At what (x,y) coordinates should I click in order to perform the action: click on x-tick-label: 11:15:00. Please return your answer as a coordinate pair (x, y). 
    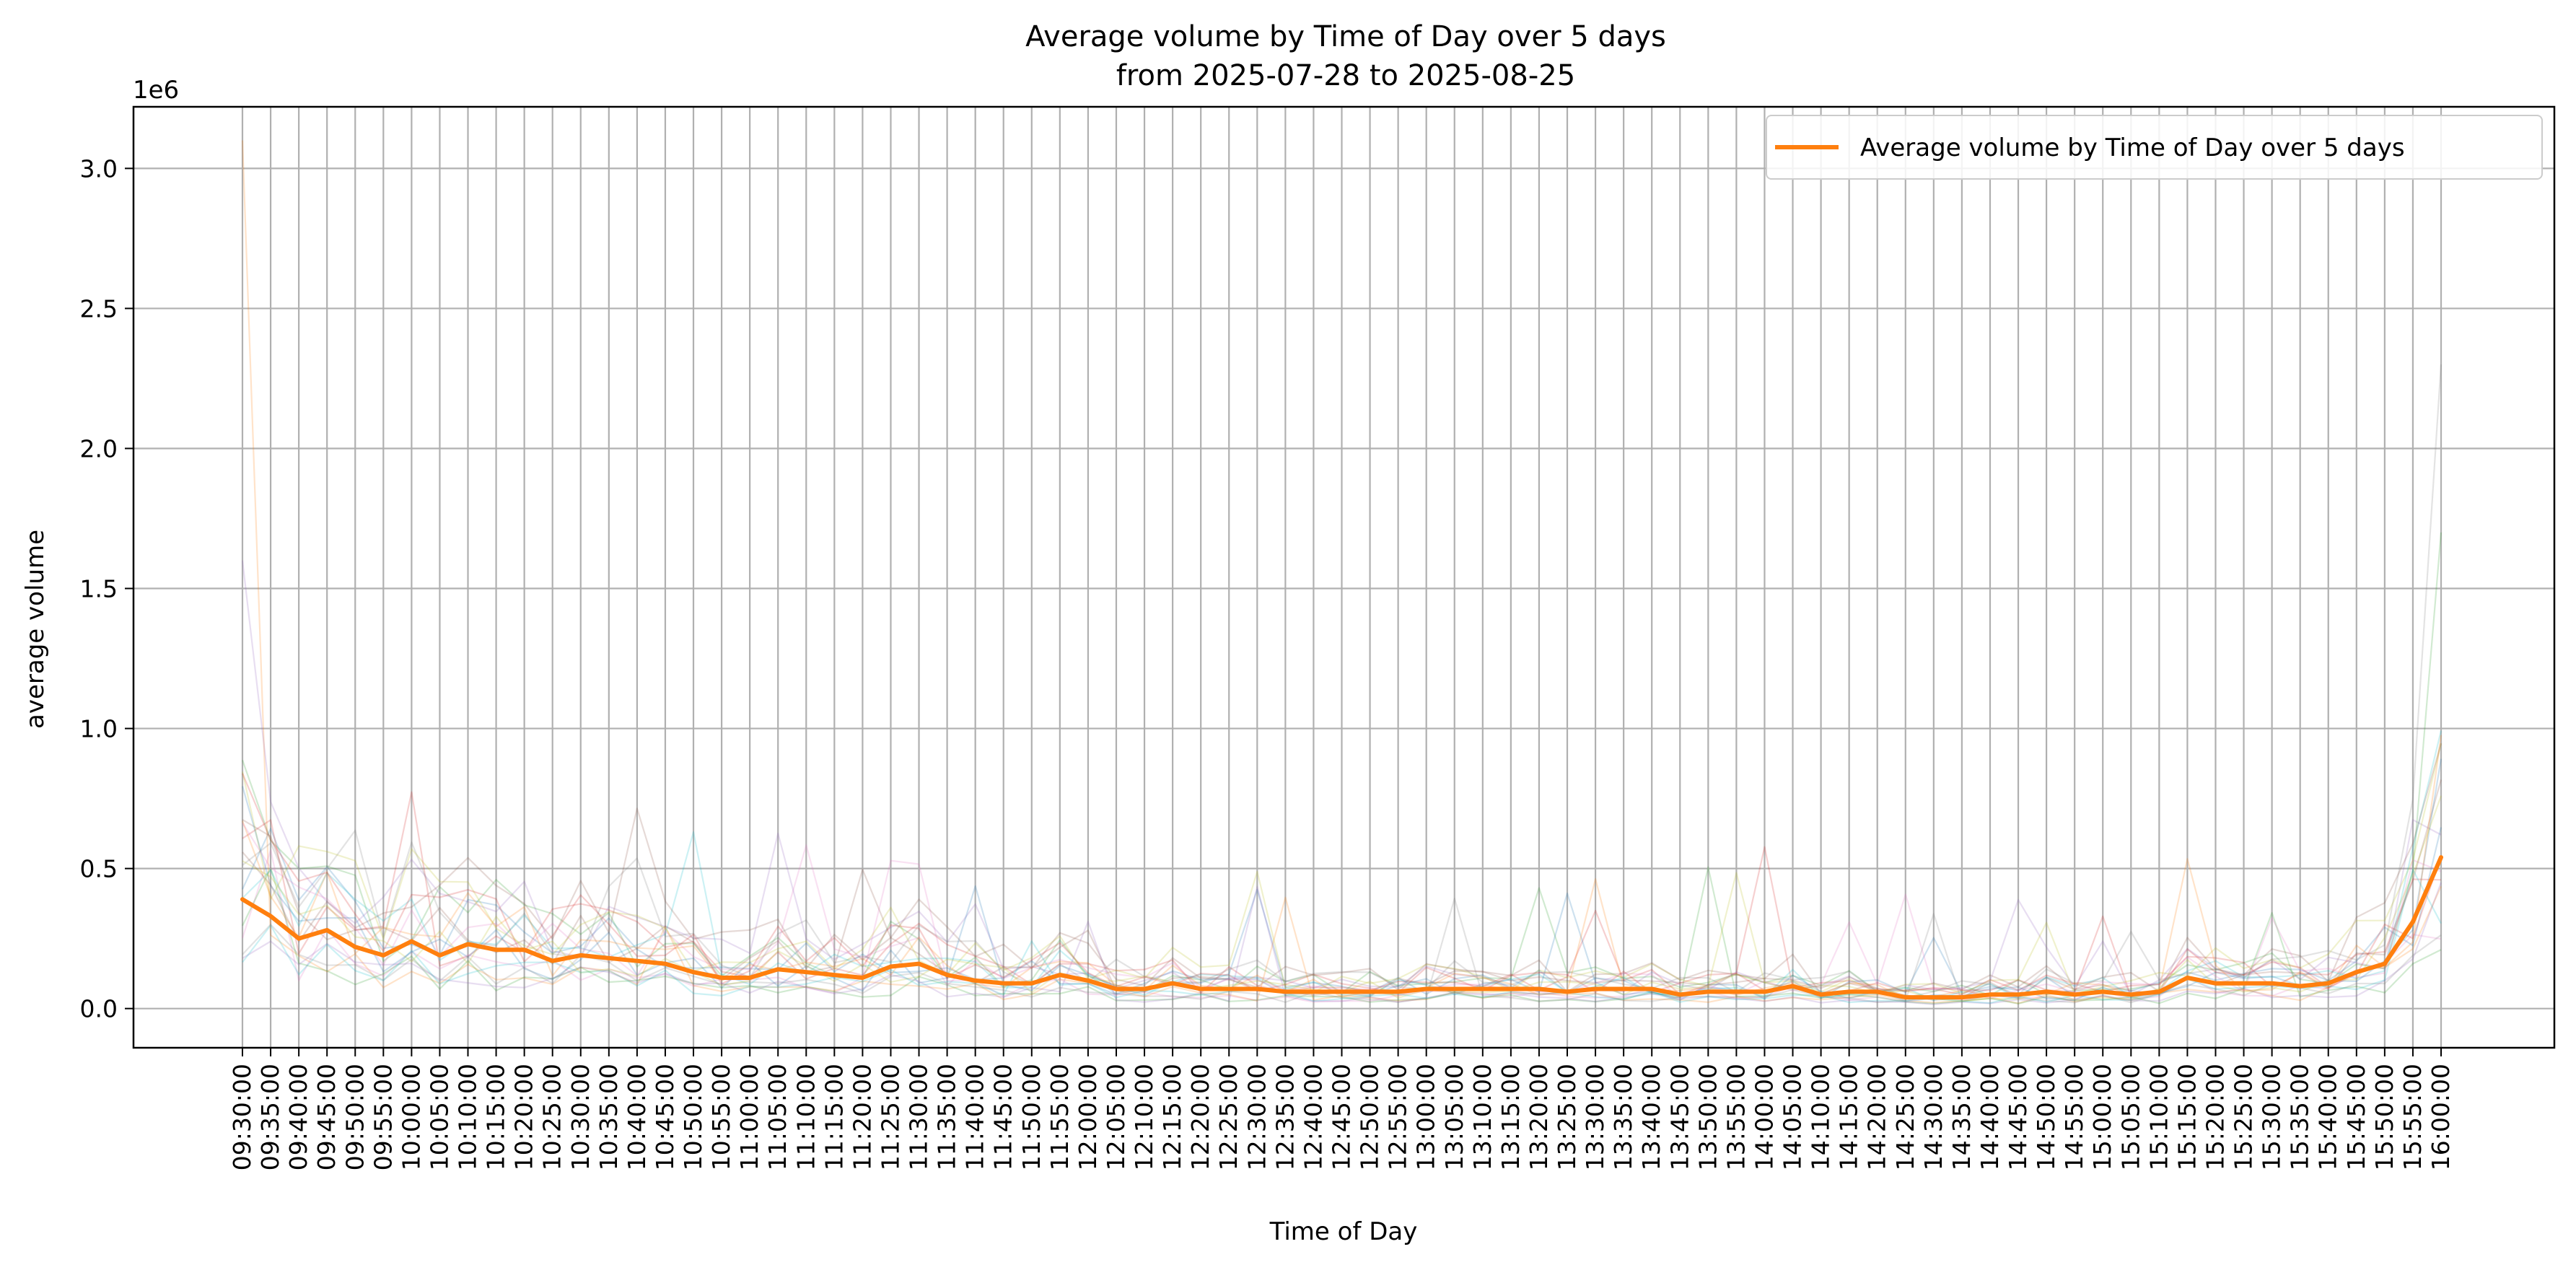
    Looking at the image, I should click on (834, 1117).